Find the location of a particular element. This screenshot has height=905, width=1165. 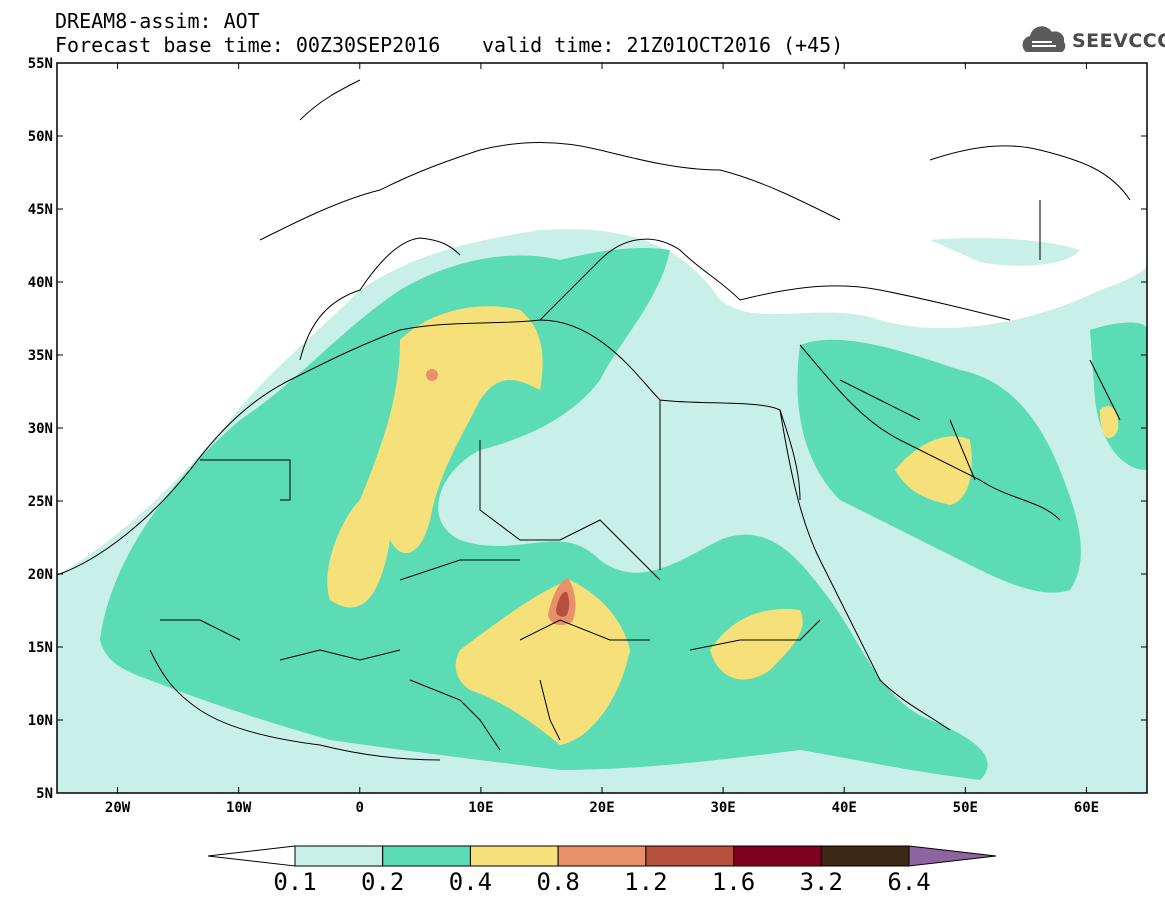

lon-label: 30E is located at coordinates (722, 808).